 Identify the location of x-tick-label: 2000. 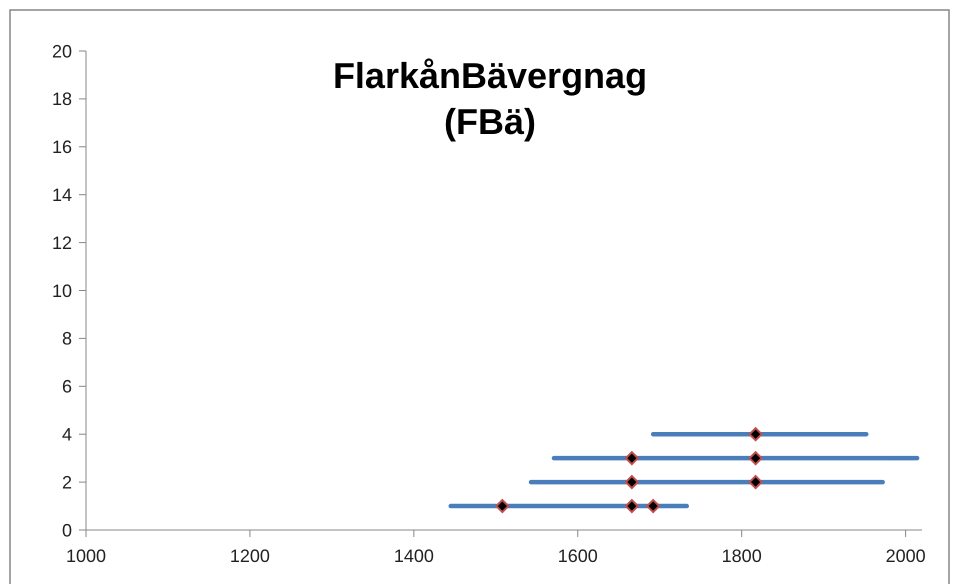
(906, 556).